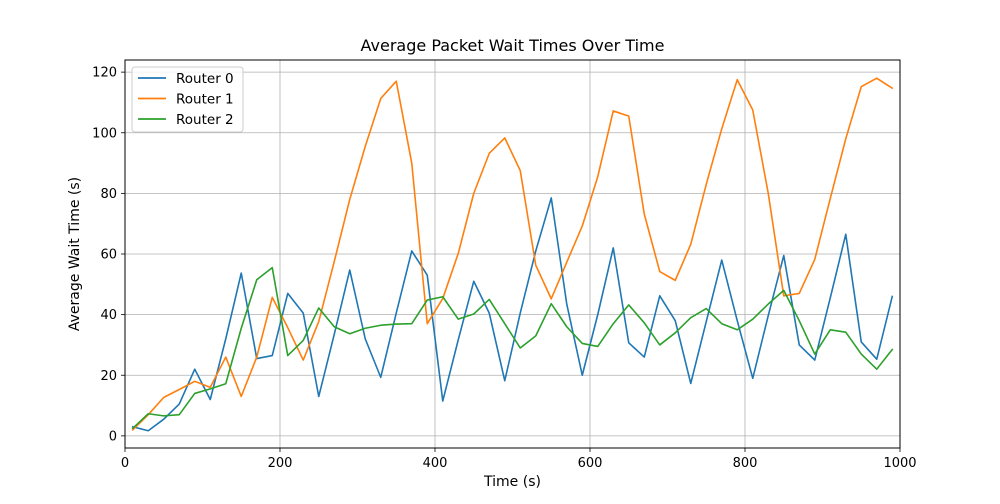 The image size is (1000, 504). What do you see at coordinates (519, 459) in the screenshot?
I see `x-axis-ticks: 0 200 400 600 800 1000` at bounding box center [519, 459].